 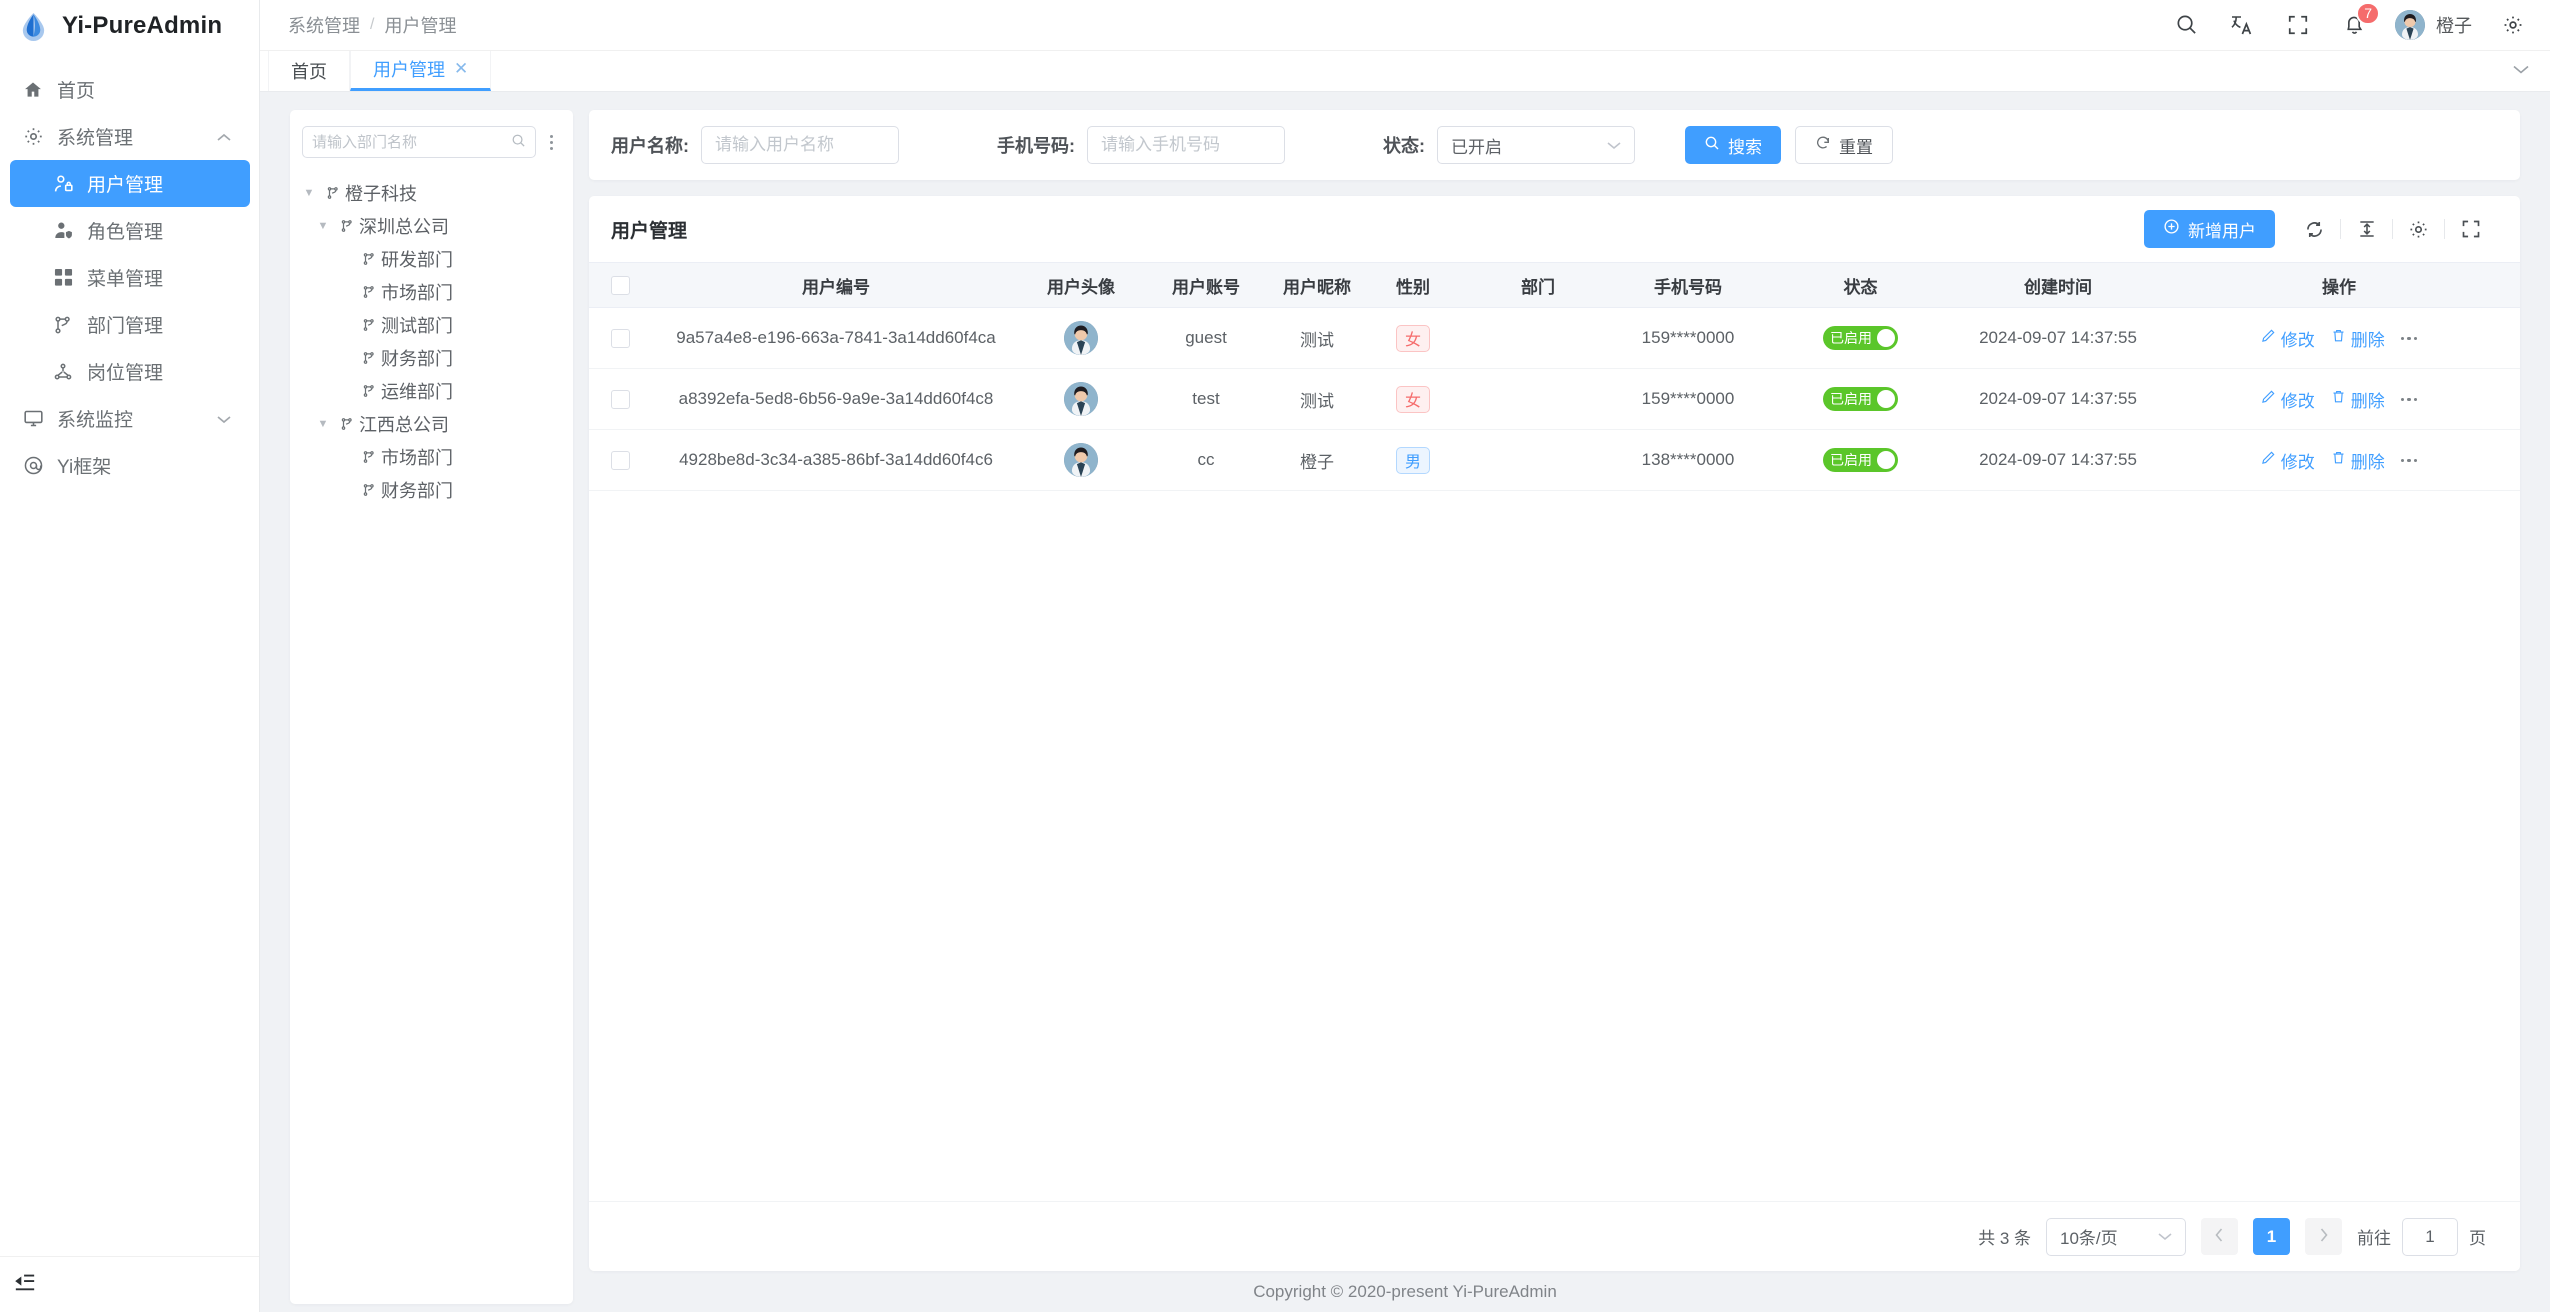 What do you see at coordinates (431, 291) in the screenshot?
I see `tree-node-market-dept-sz: ▼ 市场部门` at bounding box center [431, 291].